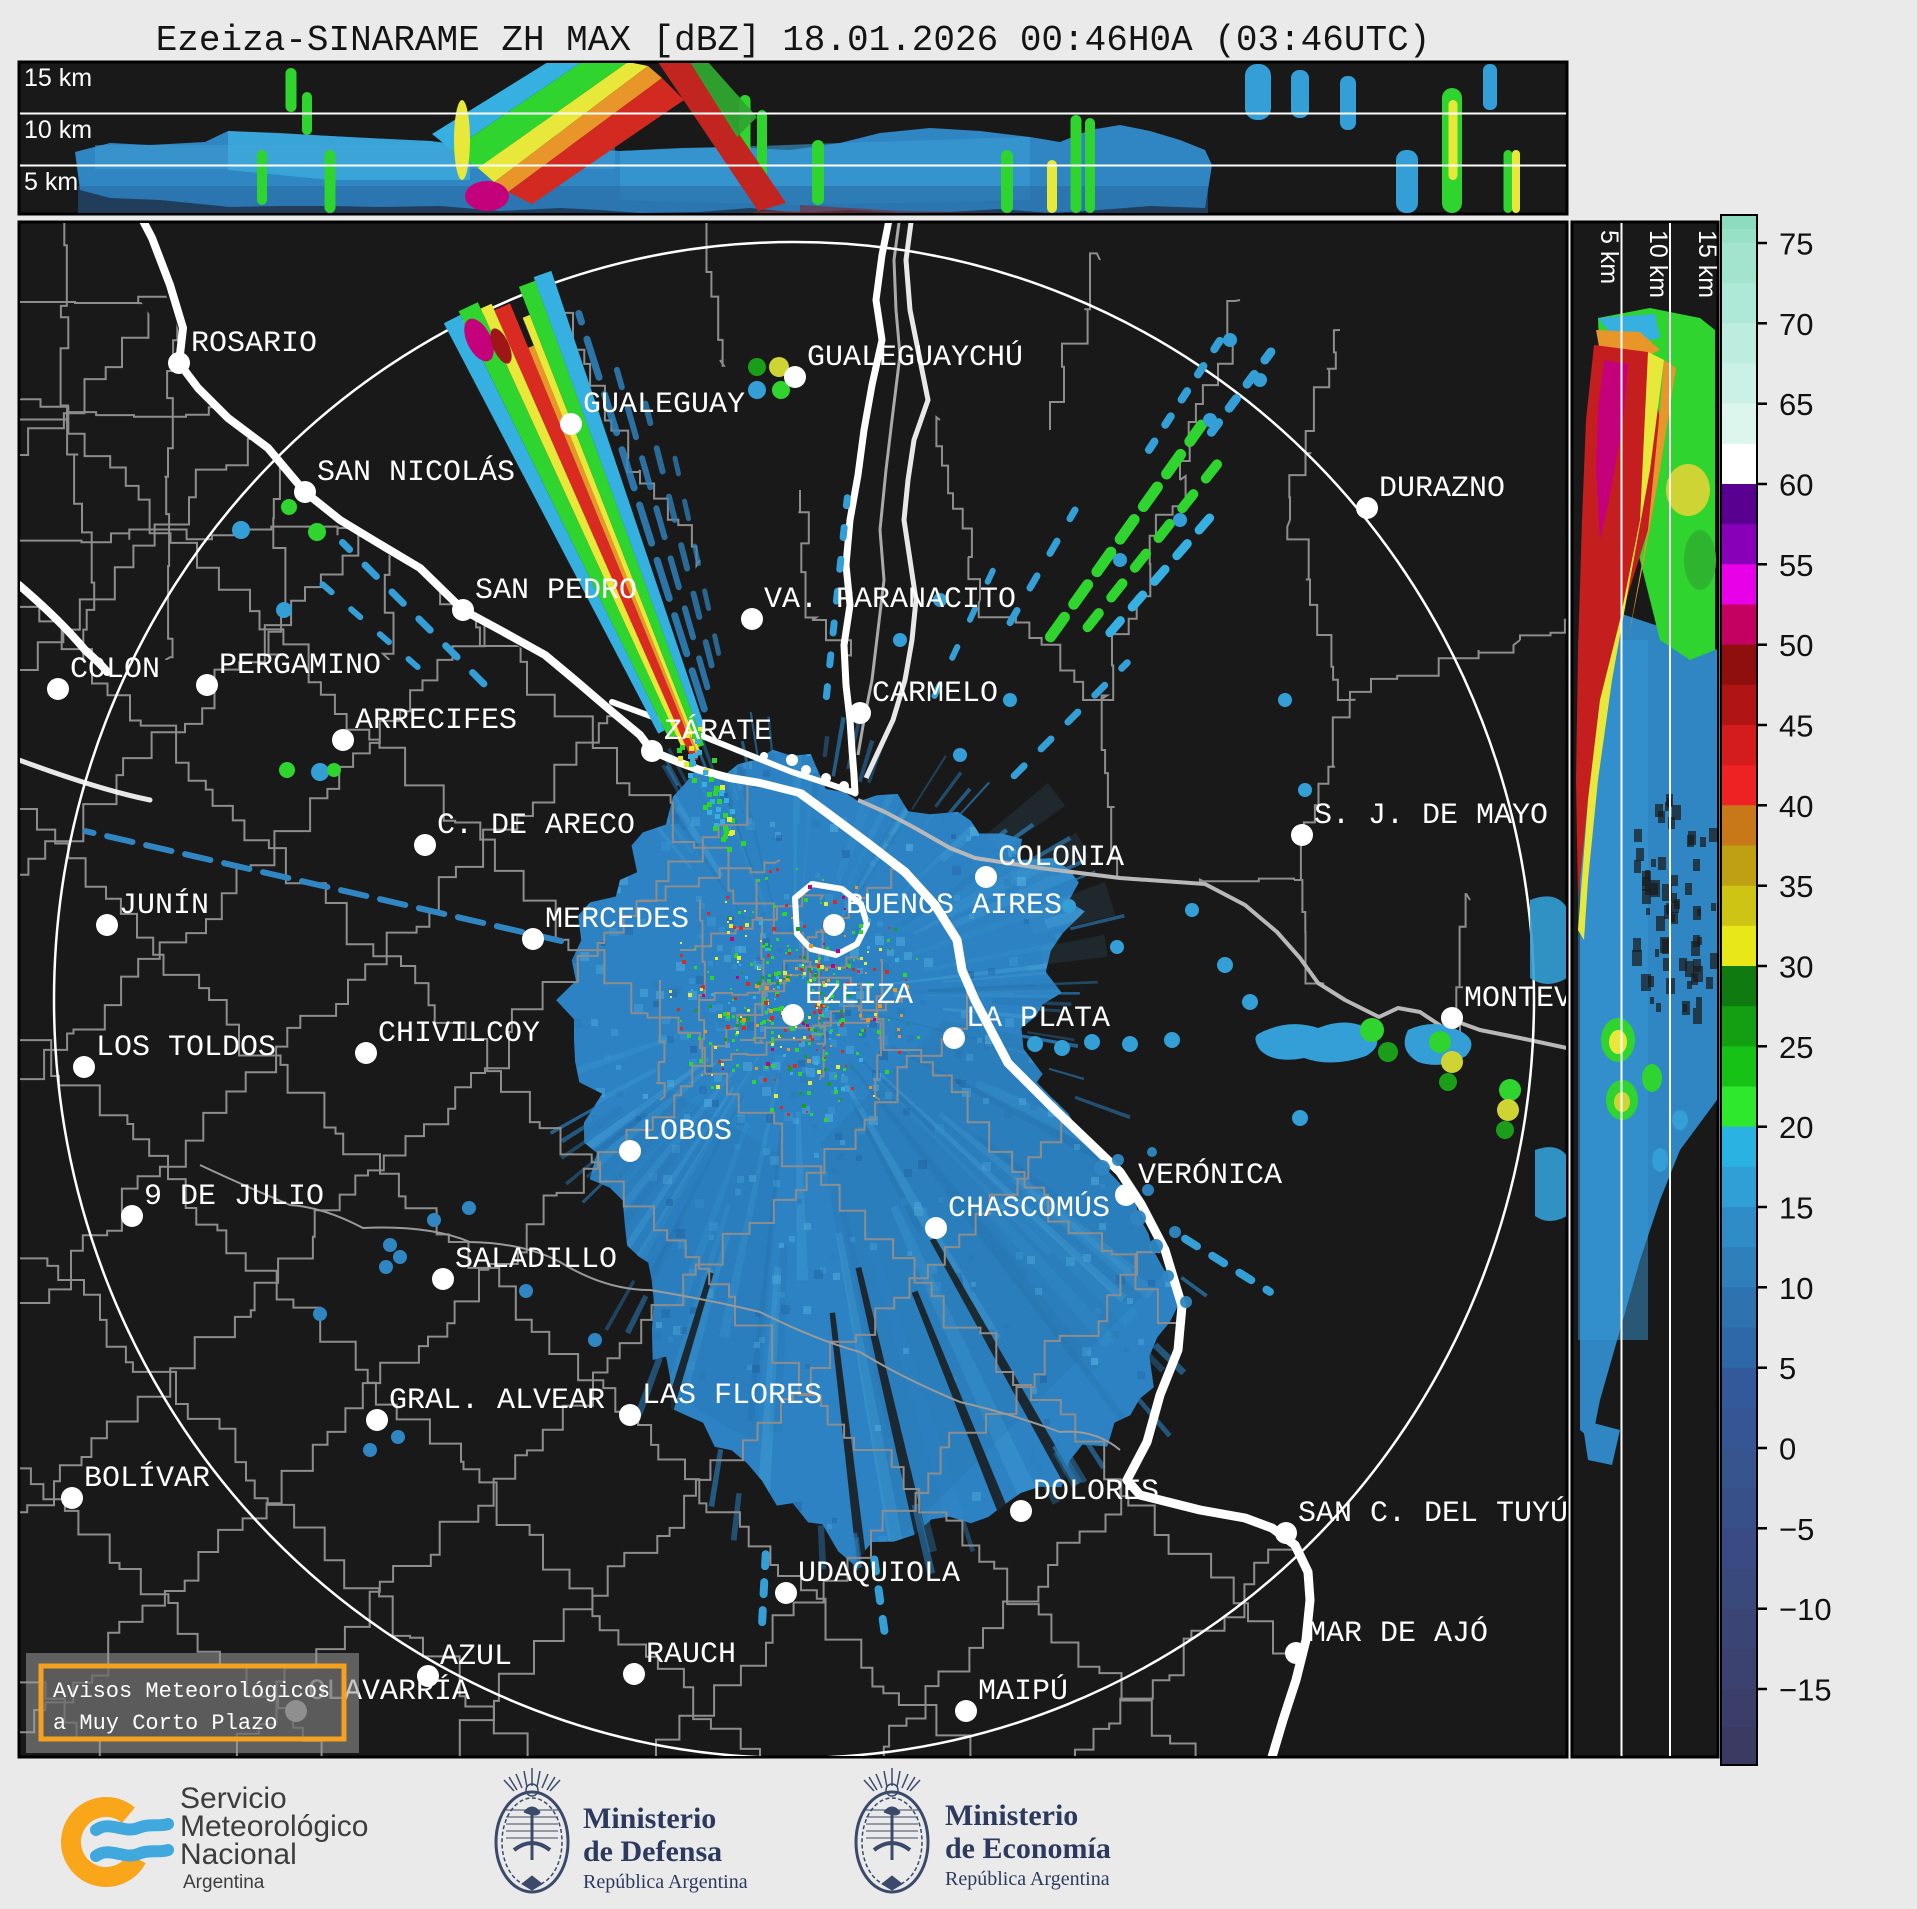  I want to click on svg-text: Servicio, so click(233, 1798).